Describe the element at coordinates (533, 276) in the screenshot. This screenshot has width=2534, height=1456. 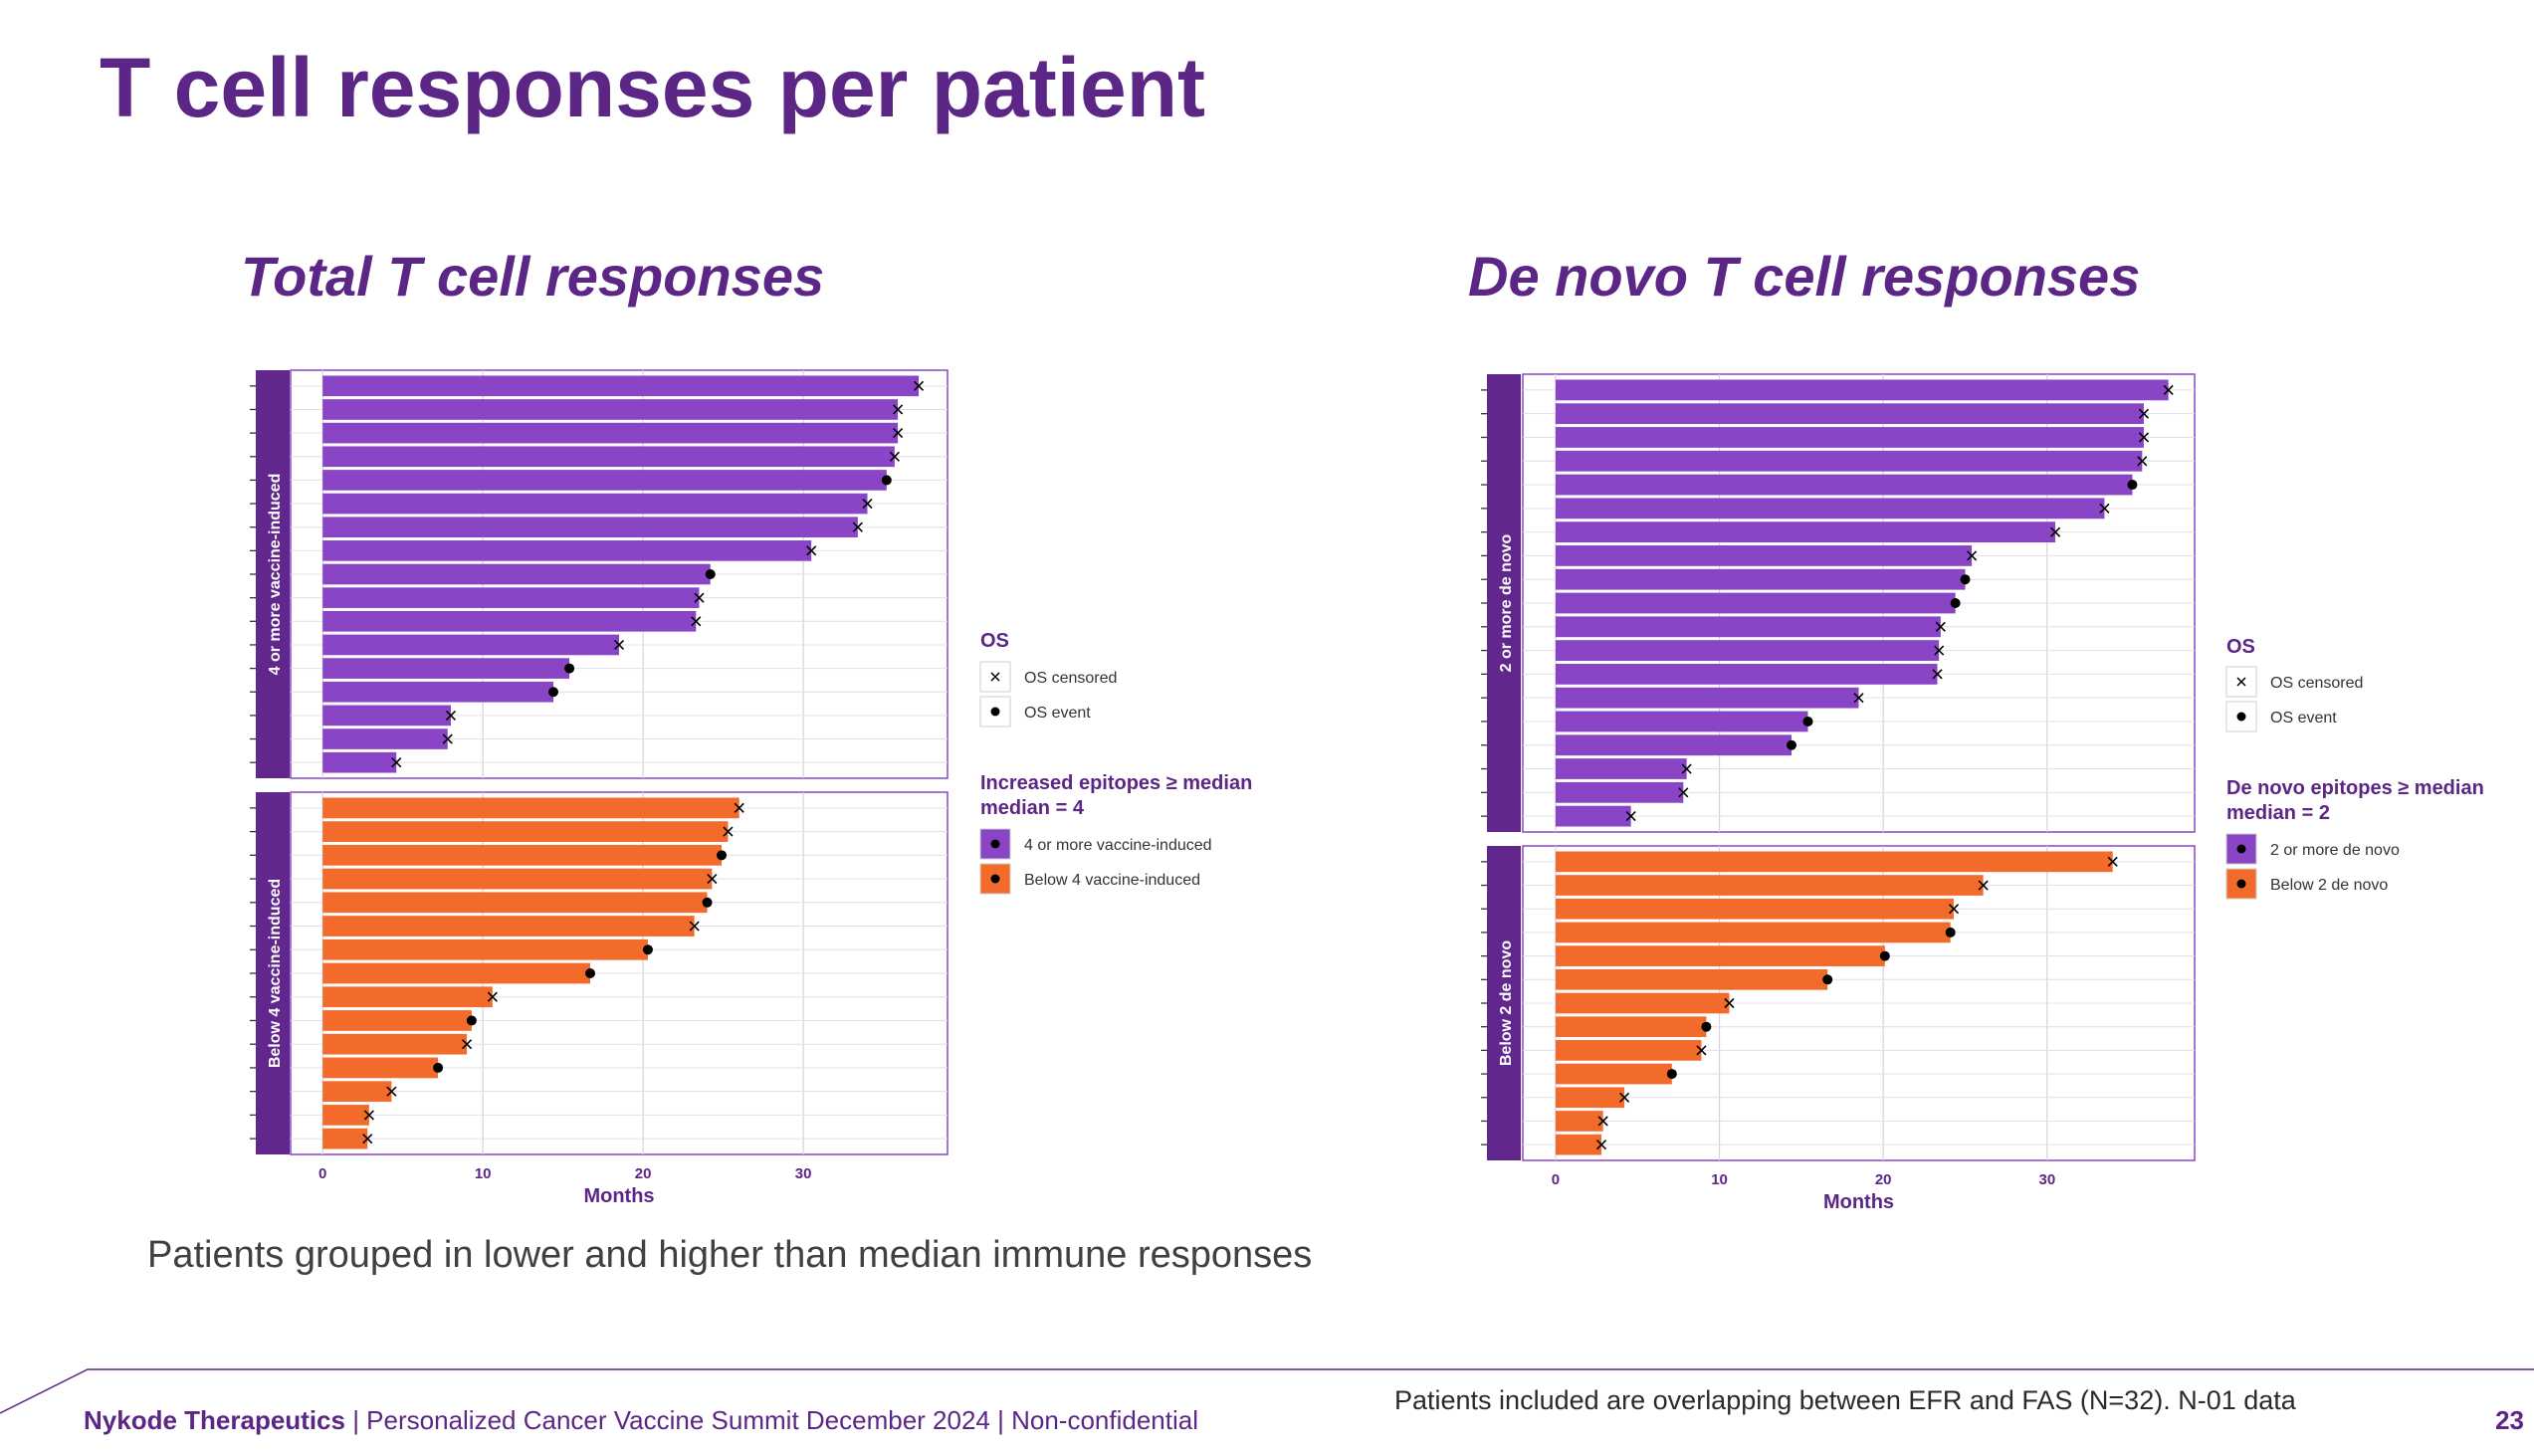
I see `left-chart-title: Total T cell responses` at that location.